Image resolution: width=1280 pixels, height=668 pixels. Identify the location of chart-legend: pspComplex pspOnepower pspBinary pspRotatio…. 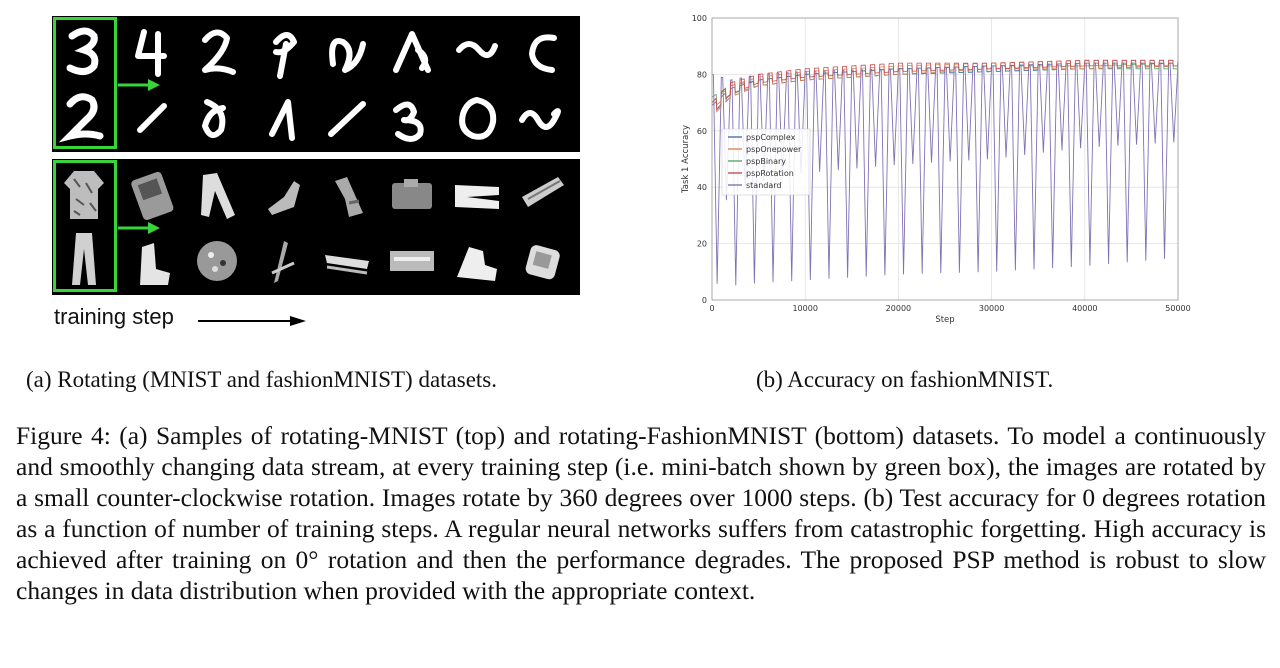
(766, 162).